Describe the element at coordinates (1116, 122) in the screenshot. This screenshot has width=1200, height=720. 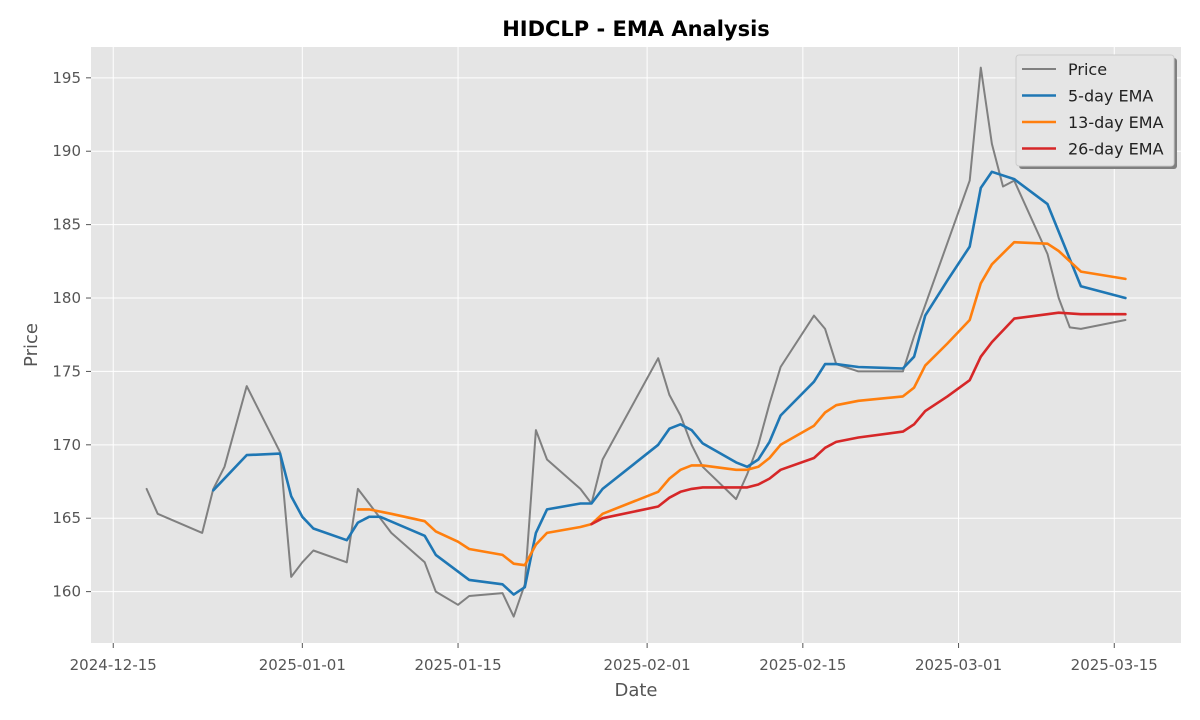
I see `legend-label: 13-day EMA` at that location.